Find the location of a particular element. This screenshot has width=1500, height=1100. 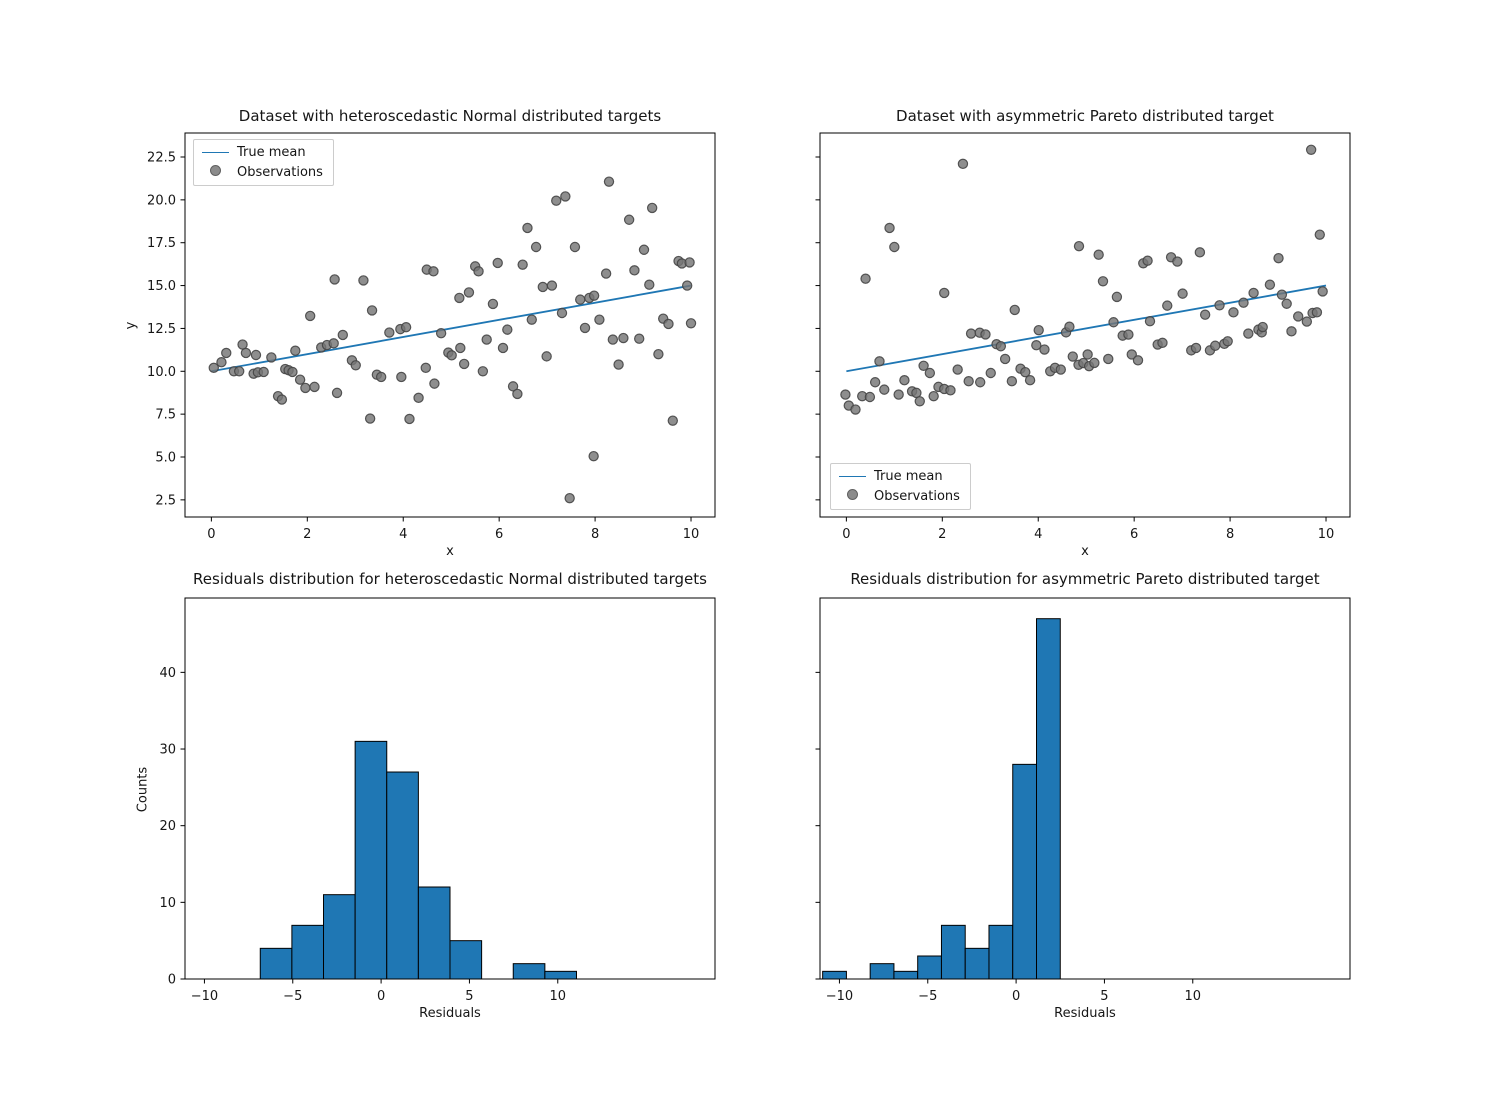

y-tick-label: 40 is located at coordinates (167, 673).